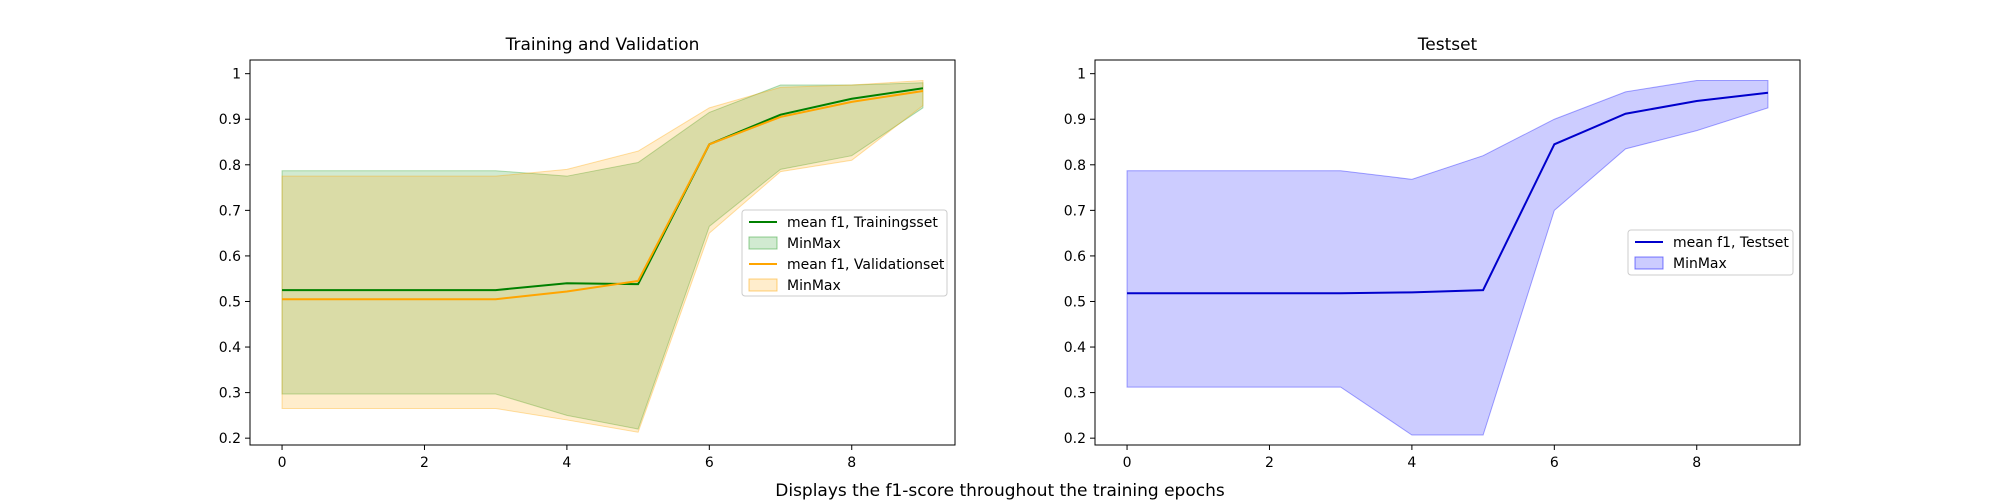  What do you see at coordinates (602, 45) in the screenshot?
I see `chart-title: Training and Validation` at bounding box center [602, 45].